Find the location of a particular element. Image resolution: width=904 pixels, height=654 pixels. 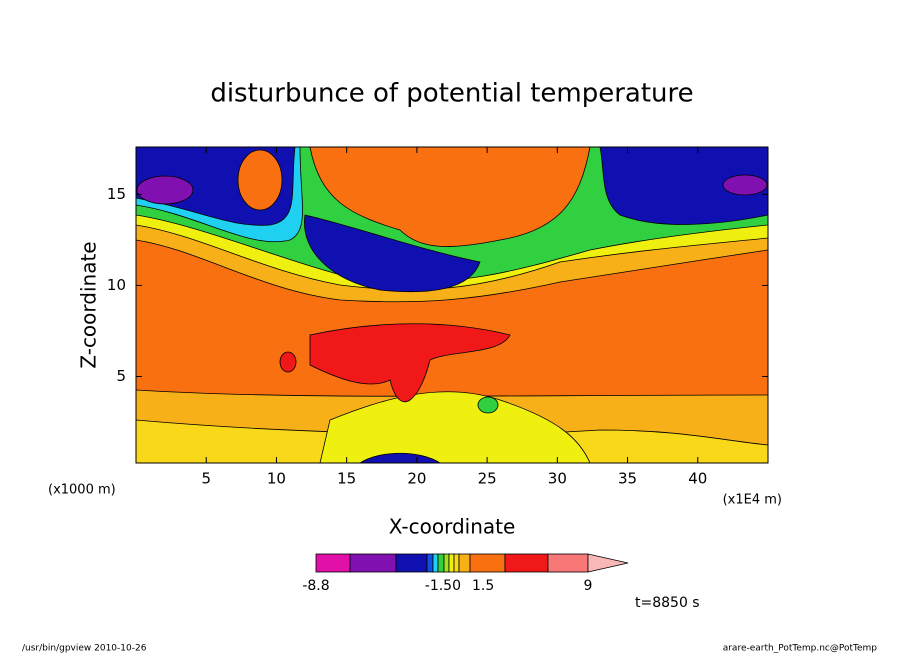

y-tick-label: 10 is located at coordinates (116, 285).